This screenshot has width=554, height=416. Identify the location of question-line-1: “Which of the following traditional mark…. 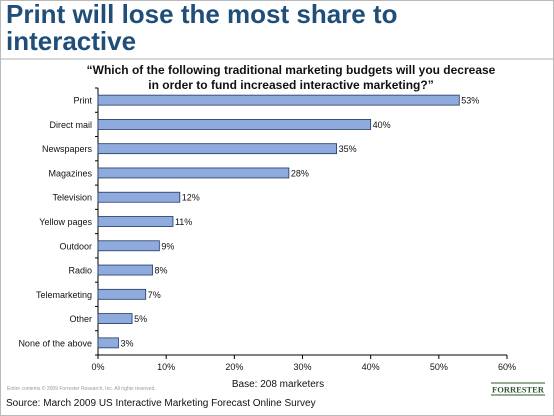
(291, 70).